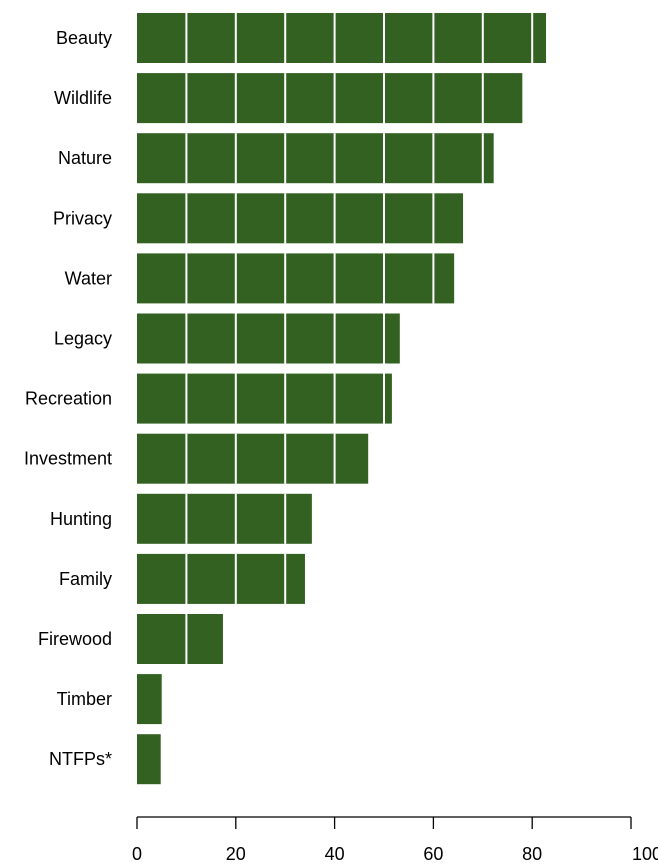 The height and width of the screenshot is (867, 658). Describe the element at coordinates (149, 699) in the screenshot. I see `bar-timber` at that location.